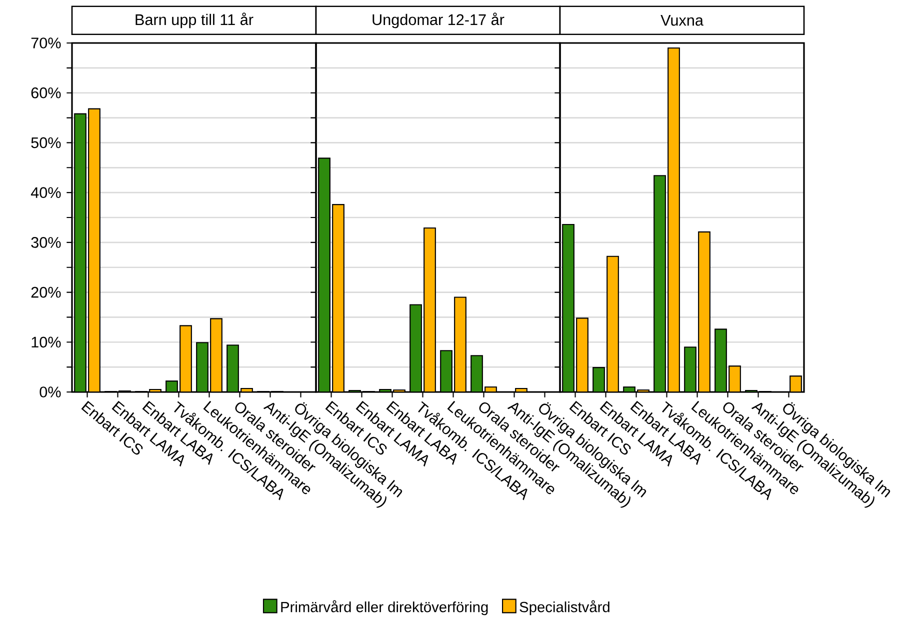 The width and height of the screenshot is (906, 620). I want to click on y-tick-label: 40%, so click(45, 192).